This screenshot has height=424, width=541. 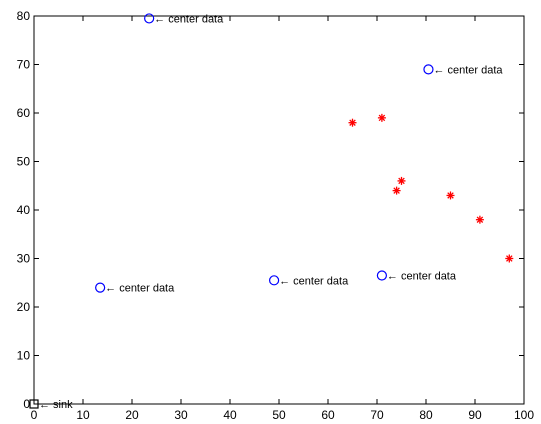 I want to click on y-tick-label: 70, so click(x=24, y=65).